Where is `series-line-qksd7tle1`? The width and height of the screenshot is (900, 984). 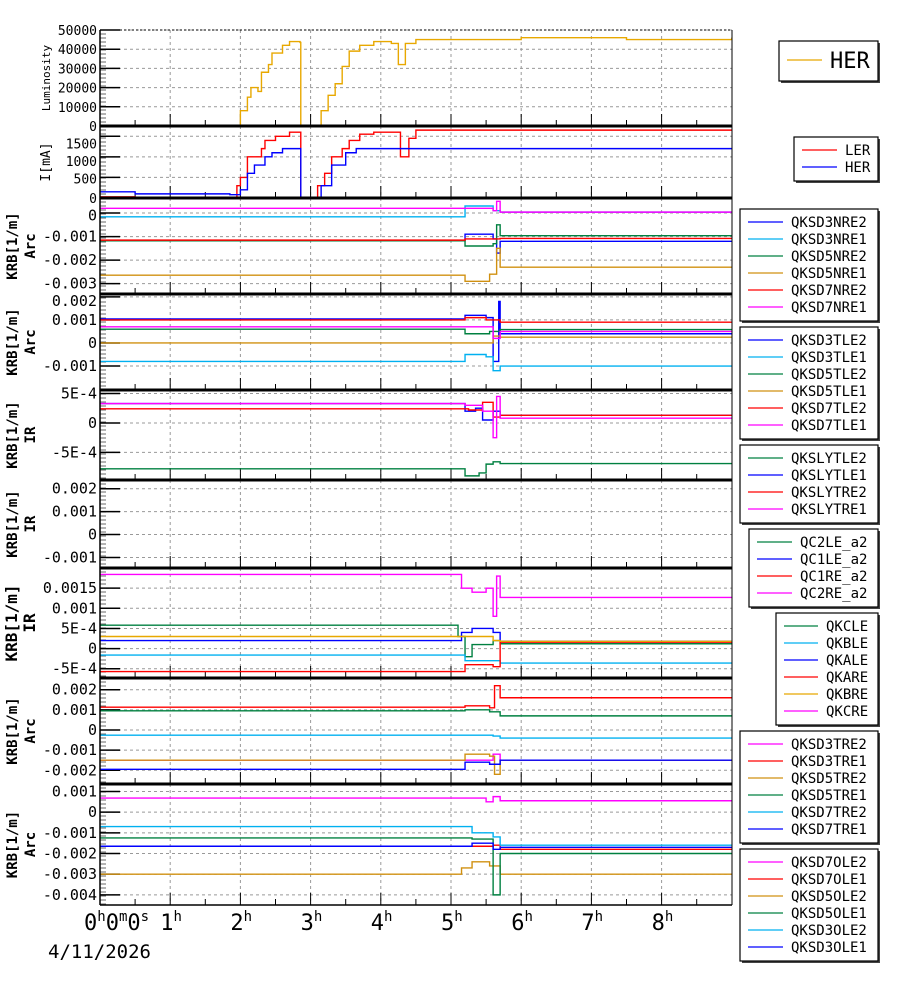 series-line-qksd7tle1 is located at coordinates (416, 333).